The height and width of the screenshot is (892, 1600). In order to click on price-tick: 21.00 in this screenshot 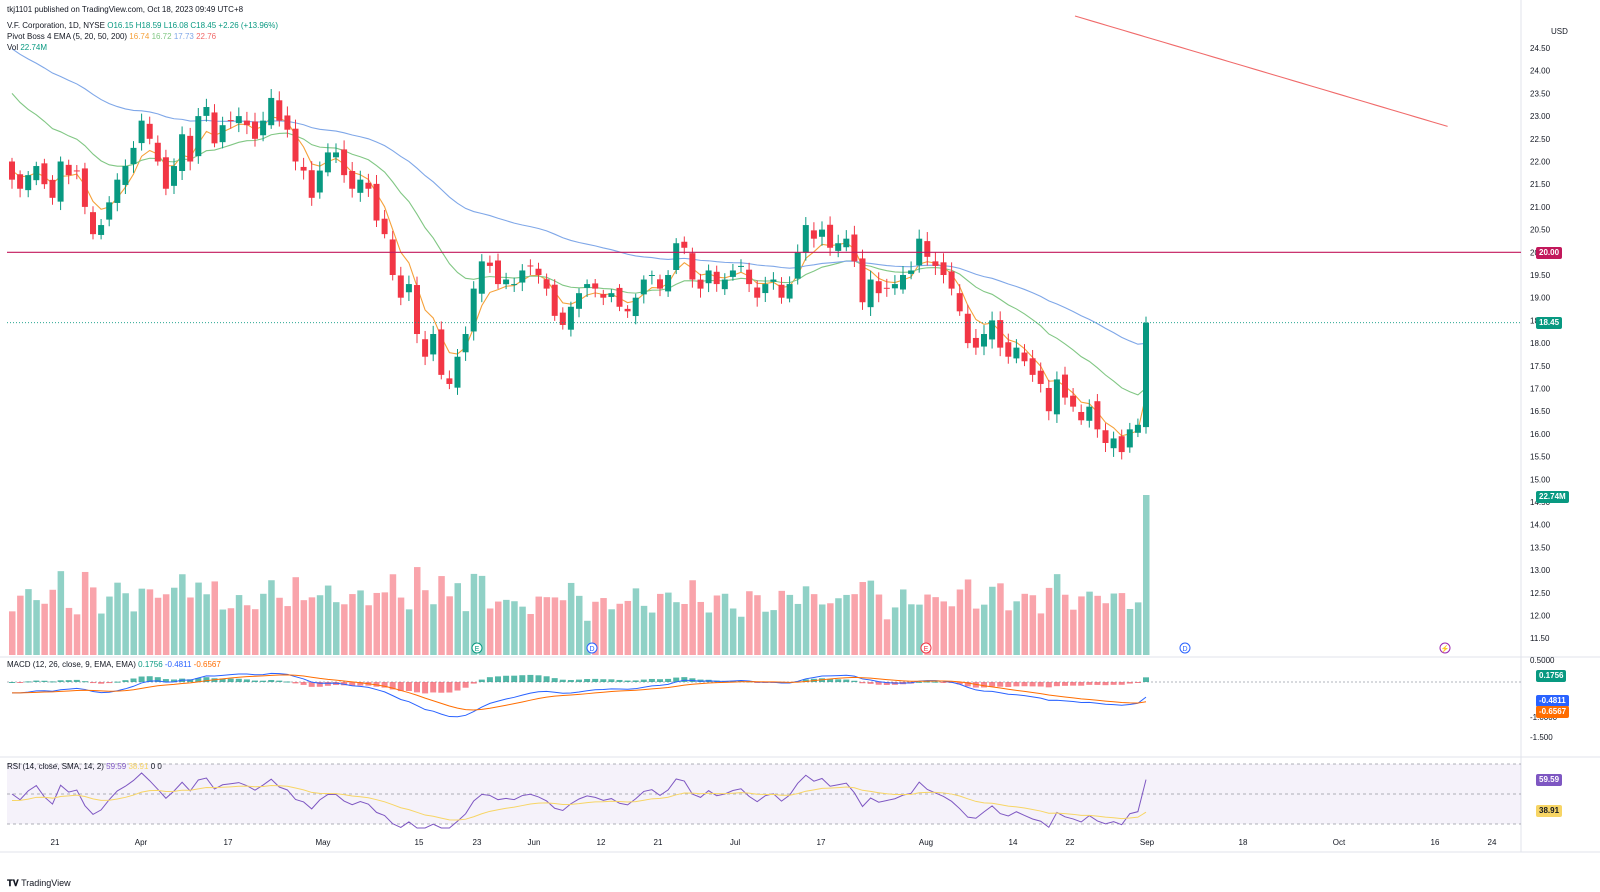, I will do `click(1540, 207)`.